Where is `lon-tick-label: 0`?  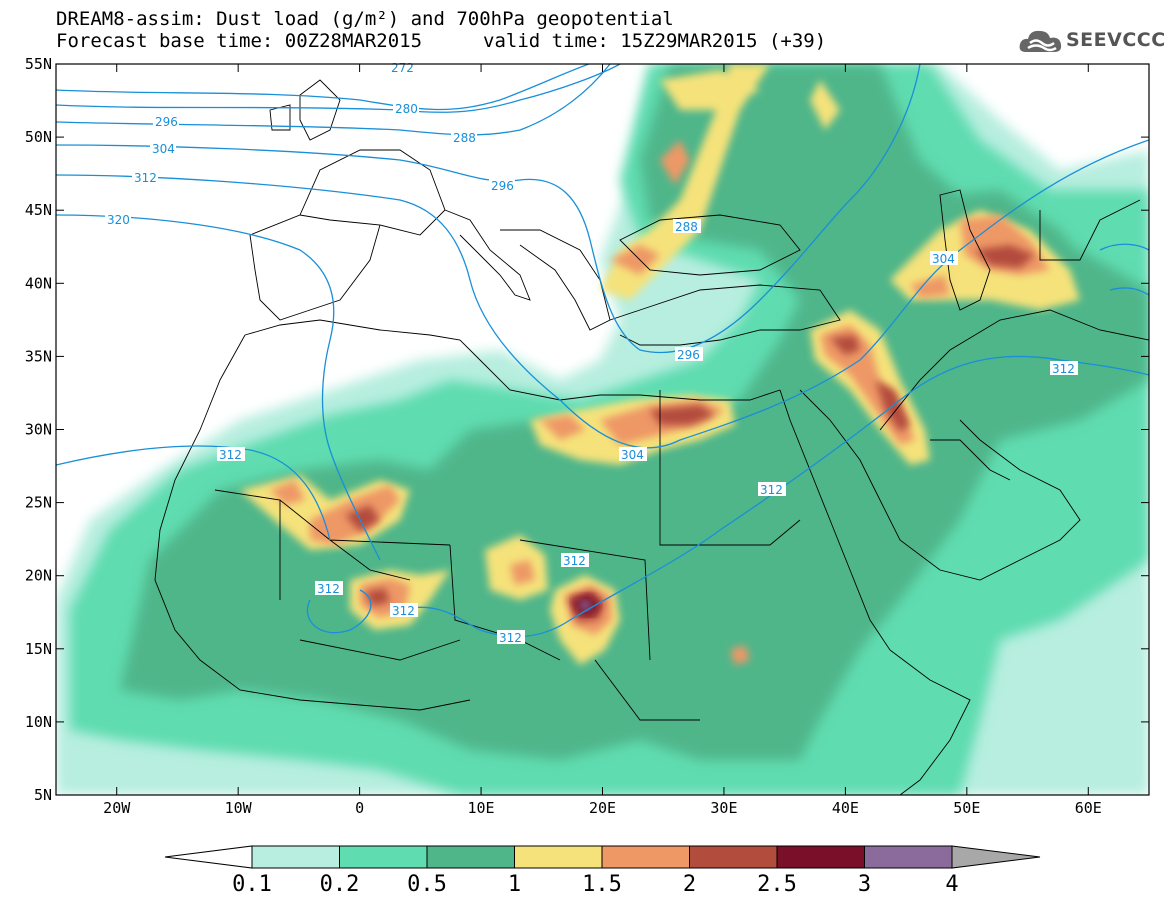 lon-tick-label: 0 is located at coordinates (359, 808).